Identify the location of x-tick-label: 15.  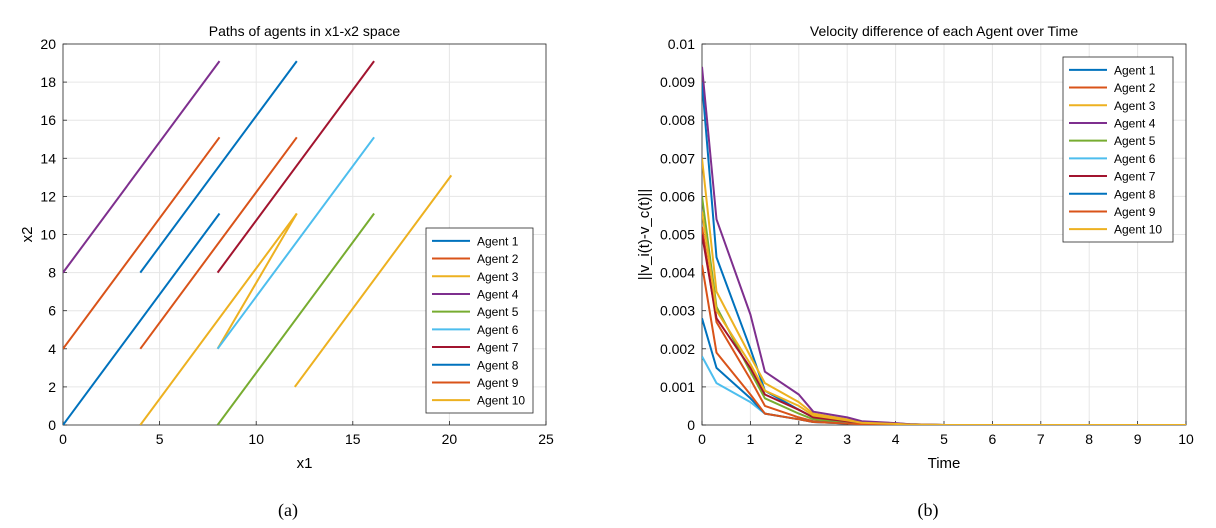
(353, 439).